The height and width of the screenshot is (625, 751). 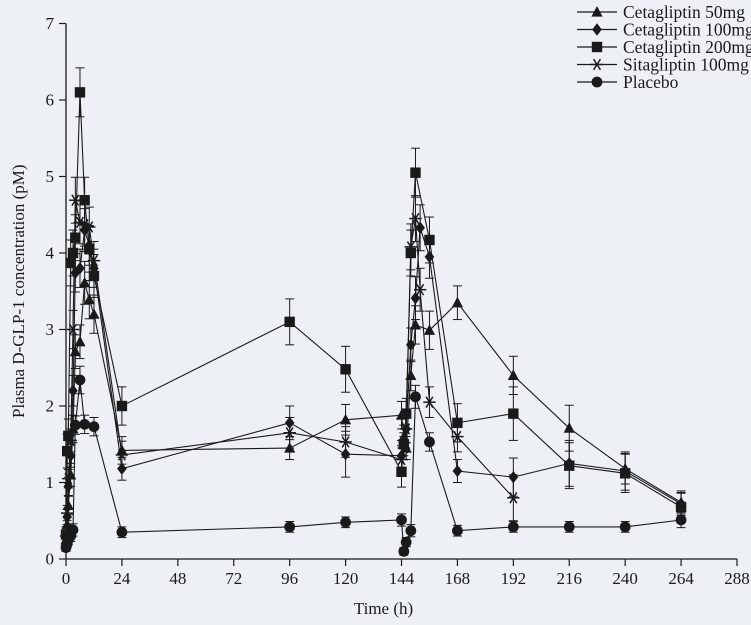 What do you see at coordinates (687, 30) in the screenshot?
I see `legend-label: Cetagliptin 100mg` at bounding box center [687, 30].